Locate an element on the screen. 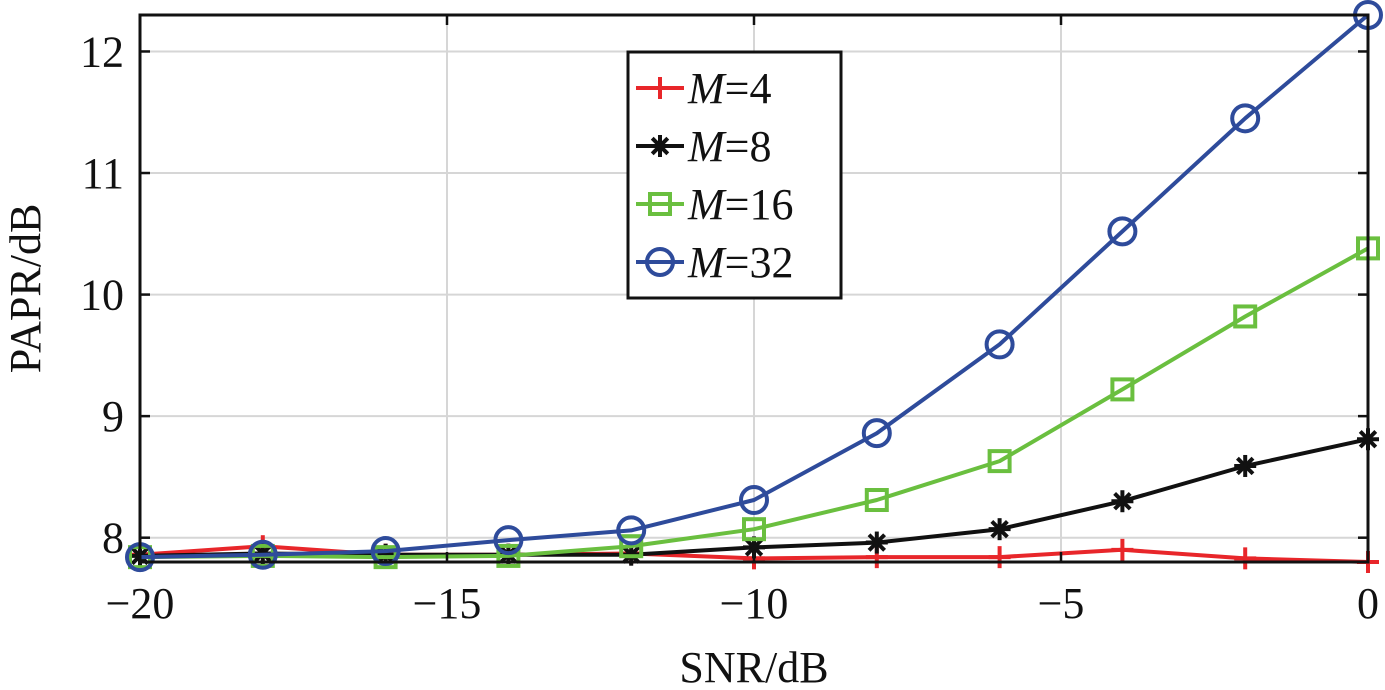  legend-entry: M=16 is located at coordinates (714, 204).